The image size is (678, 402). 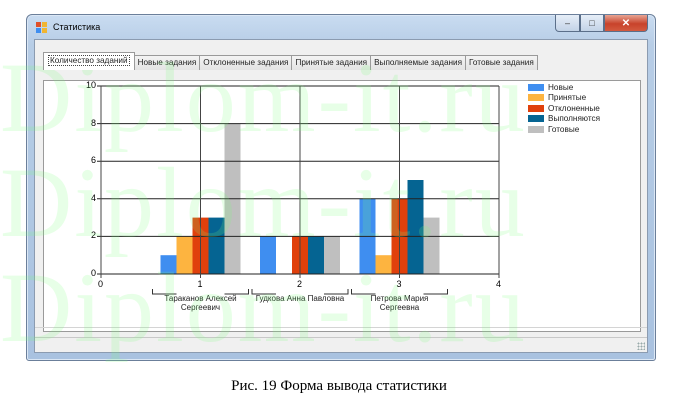 What do you see at coordinates (339, 386) in the screenshot?
I see `figure-caption: Рис. 19 Форма вывода статистики` at bounding box center [339, 386].